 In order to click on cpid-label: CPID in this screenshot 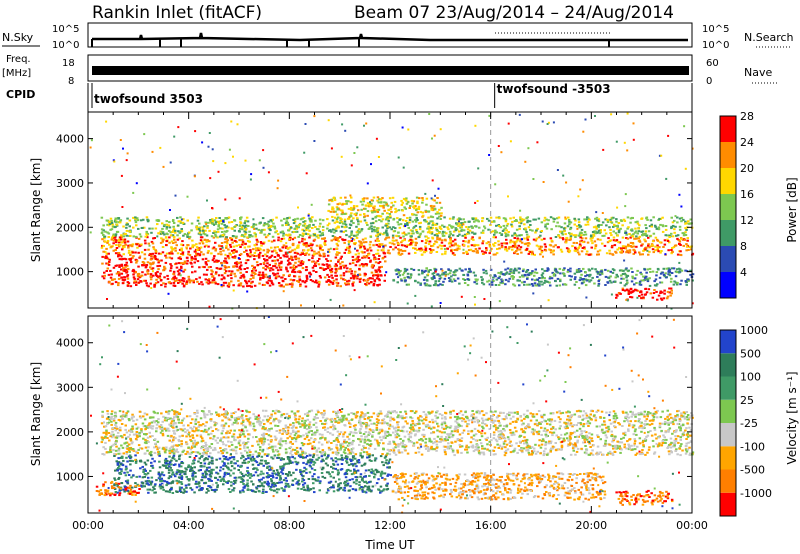, I will do `click(20, 94)`.